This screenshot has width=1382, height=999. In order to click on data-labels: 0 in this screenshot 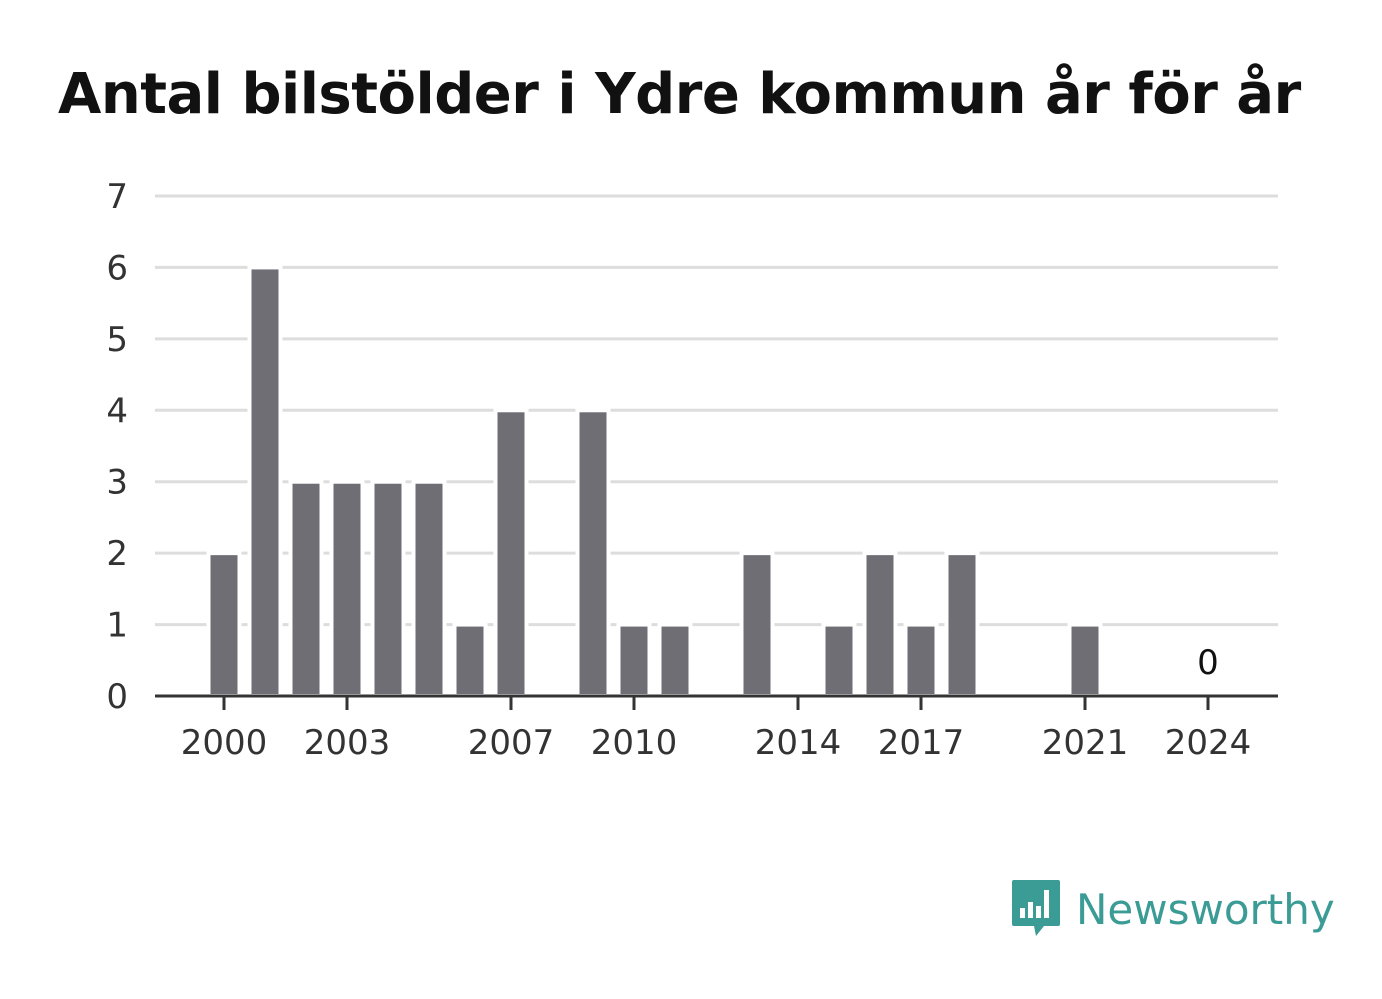, I will do `click(1208, 663)`.